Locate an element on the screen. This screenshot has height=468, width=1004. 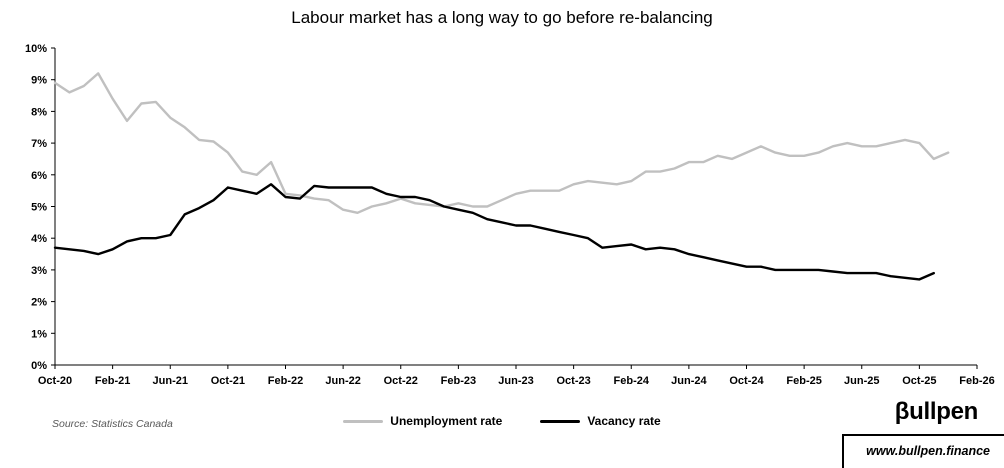
x-tick-label: Oct-20 is located at coordinates (55, 381).